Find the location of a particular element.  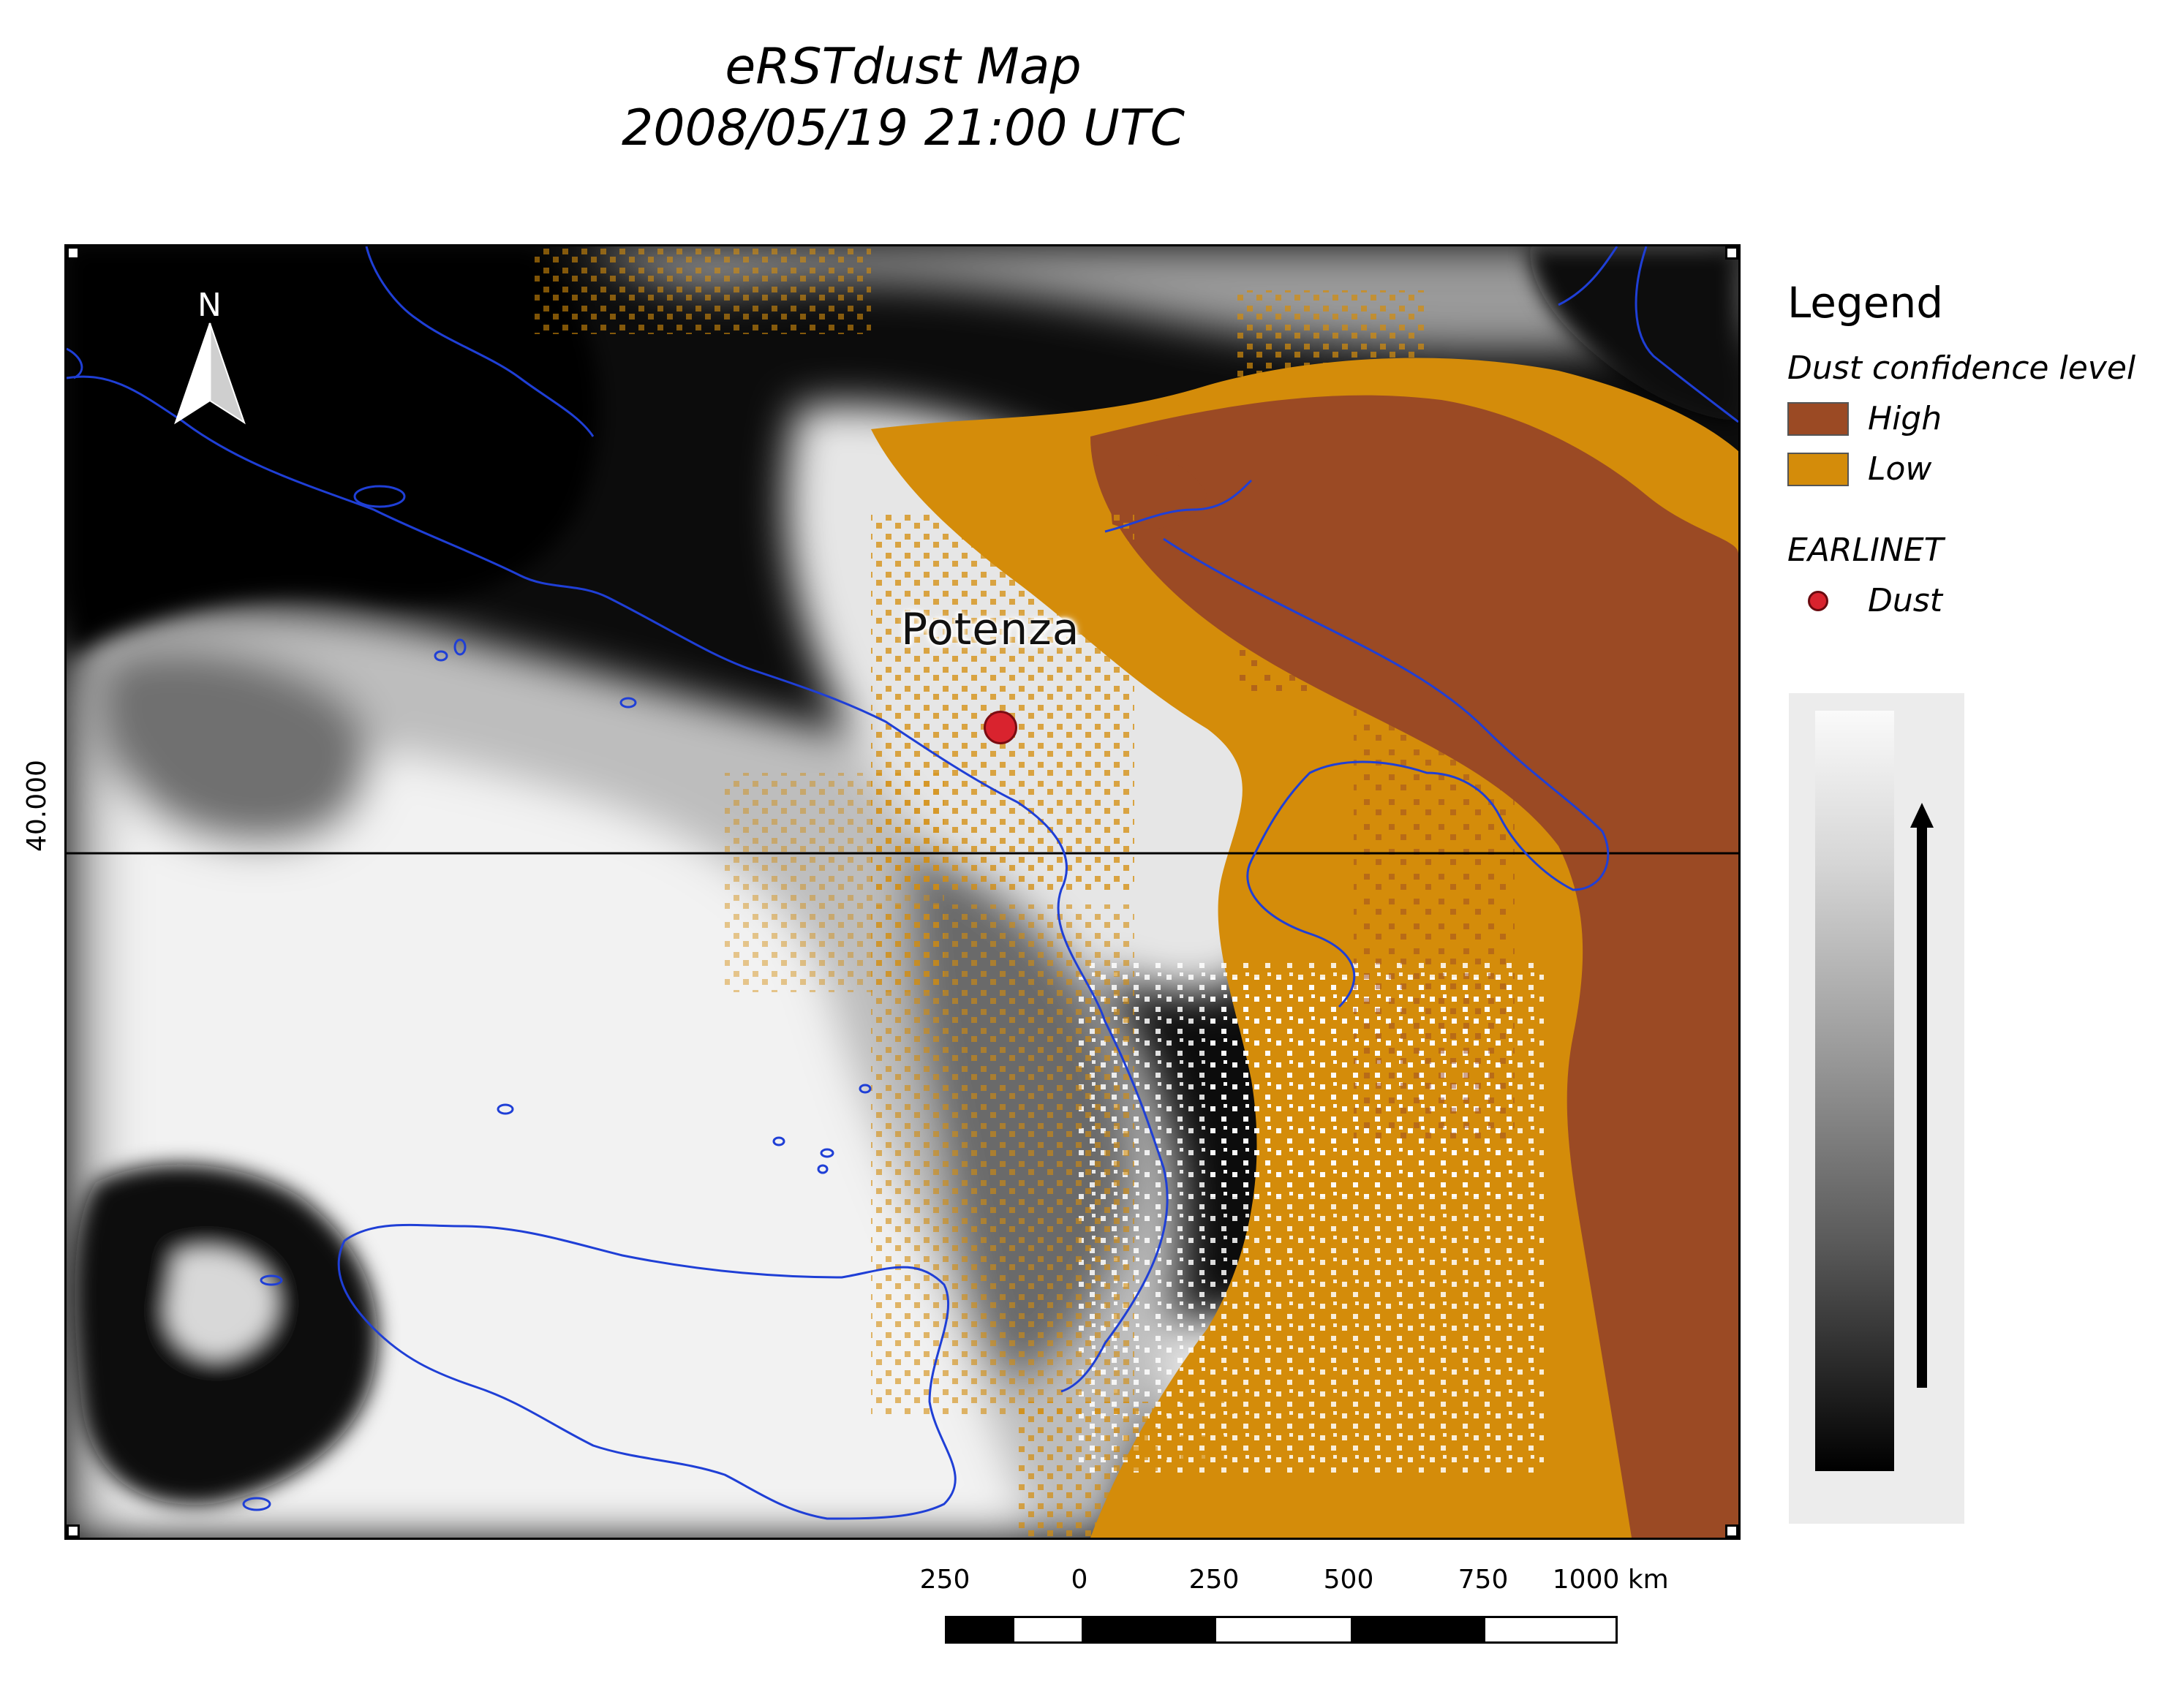

north-label: N is located at coordinates (209, 305).